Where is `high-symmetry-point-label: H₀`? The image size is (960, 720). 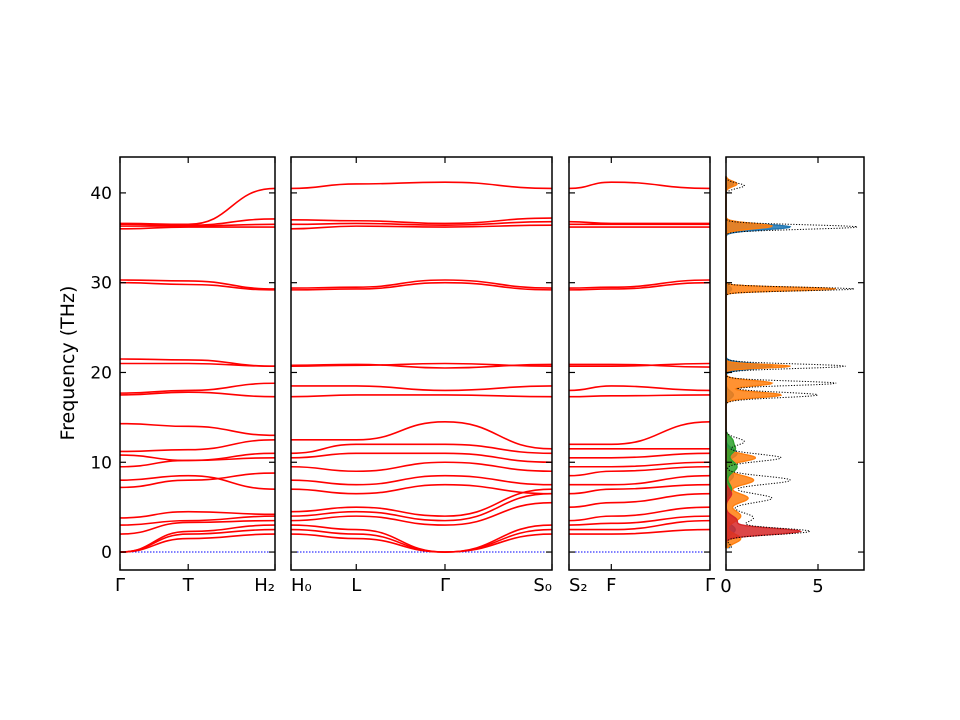 high-symmetry-point-label: H₀ is located at coordinates (301, 585).